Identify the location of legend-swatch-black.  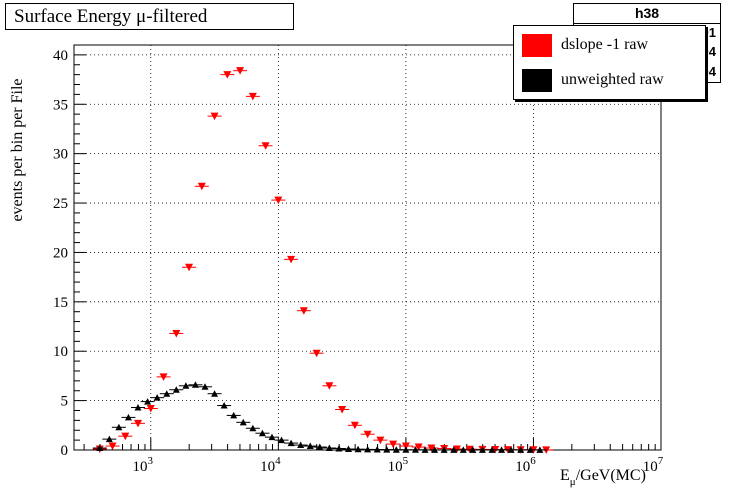
(537, 80).